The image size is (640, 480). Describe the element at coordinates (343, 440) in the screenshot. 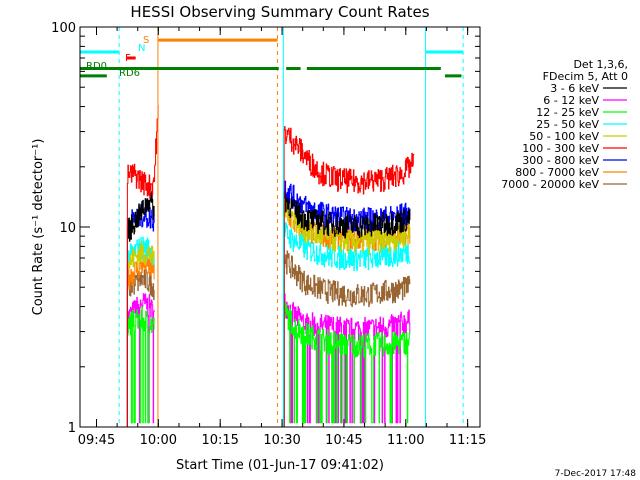

I see `x-tick-label-4: 10:45` at that location.